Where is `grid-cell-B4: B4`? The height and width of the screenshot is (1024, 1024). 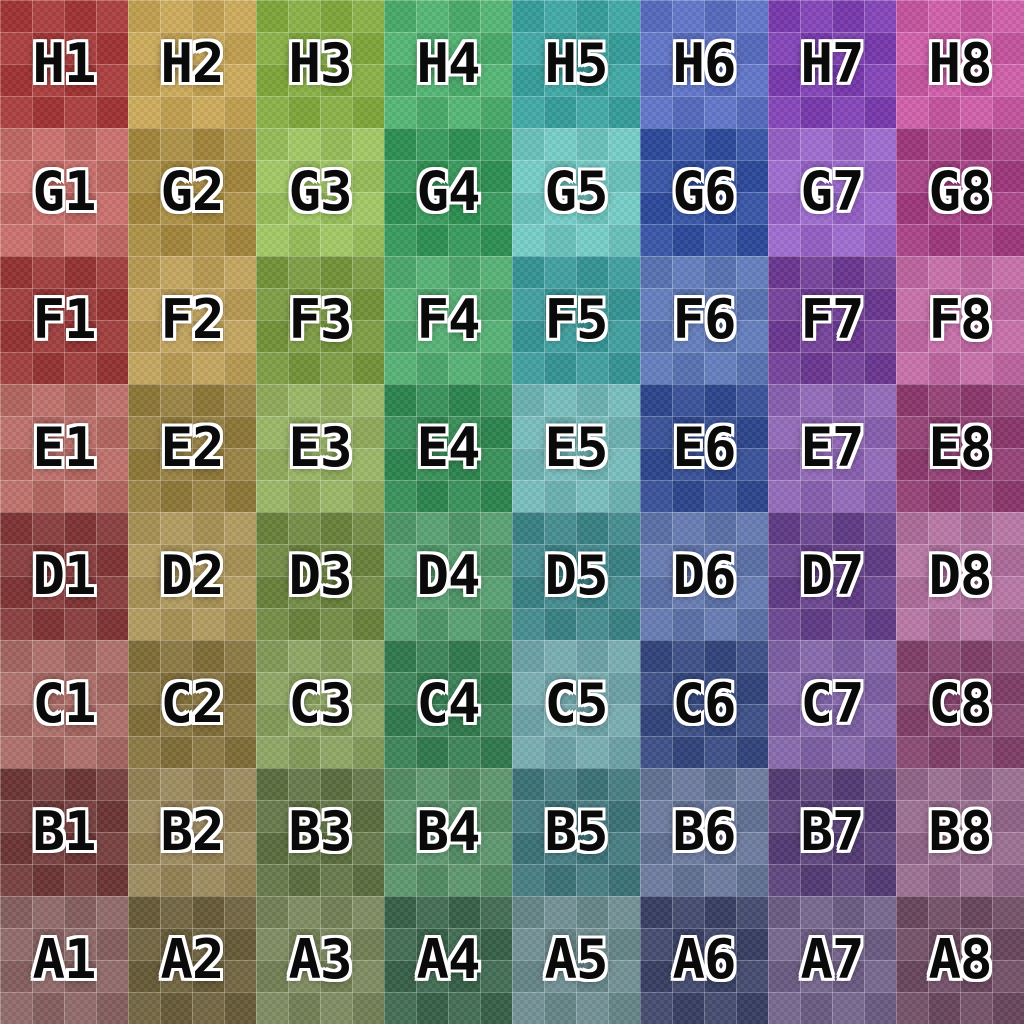 grid-cell-B4: B4 is located at coordinates (448, 832).